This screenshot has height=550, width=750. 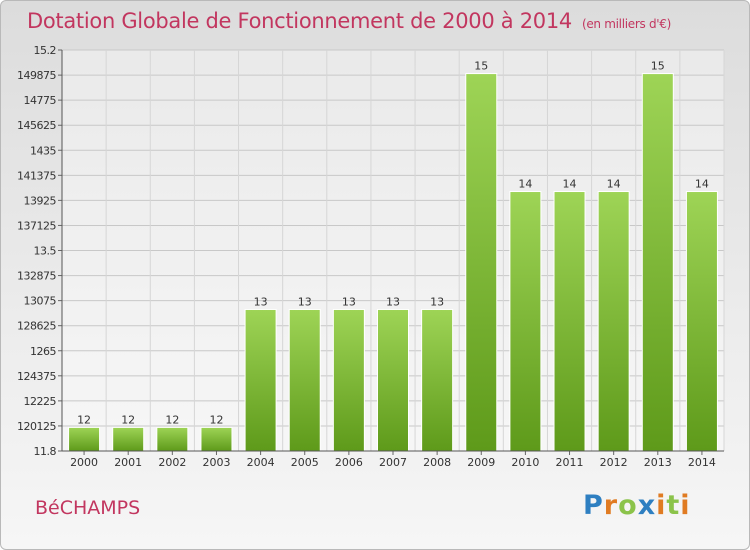 What do you see at coordinates (172, 462) in the screenshot?
I see `x-tick-label: 2002` at bounding box center [172, 462].